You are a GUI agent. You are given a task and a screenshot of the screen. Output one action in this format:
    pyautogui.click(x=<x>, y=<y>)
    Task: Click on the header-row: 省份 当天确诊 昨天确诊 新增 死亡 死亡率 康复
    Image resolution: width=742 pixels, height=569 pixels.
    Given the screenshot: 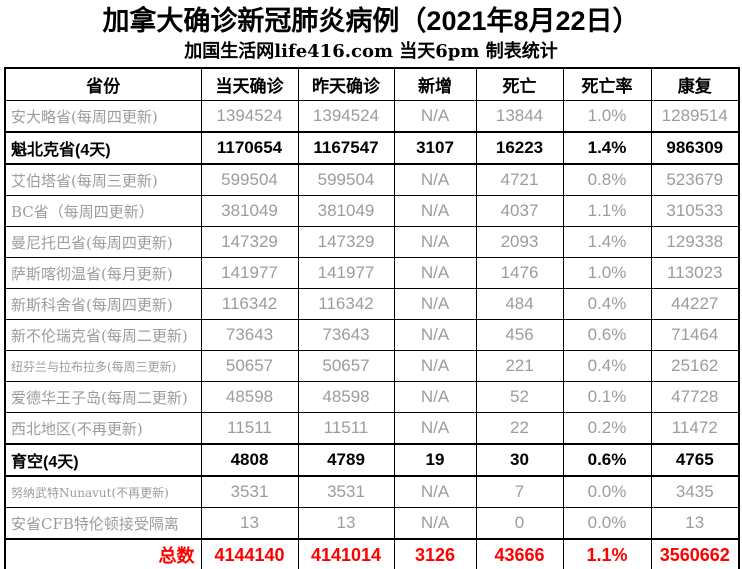 What is the action you would take?
    pyautogui.click(x=372, y=84)
    